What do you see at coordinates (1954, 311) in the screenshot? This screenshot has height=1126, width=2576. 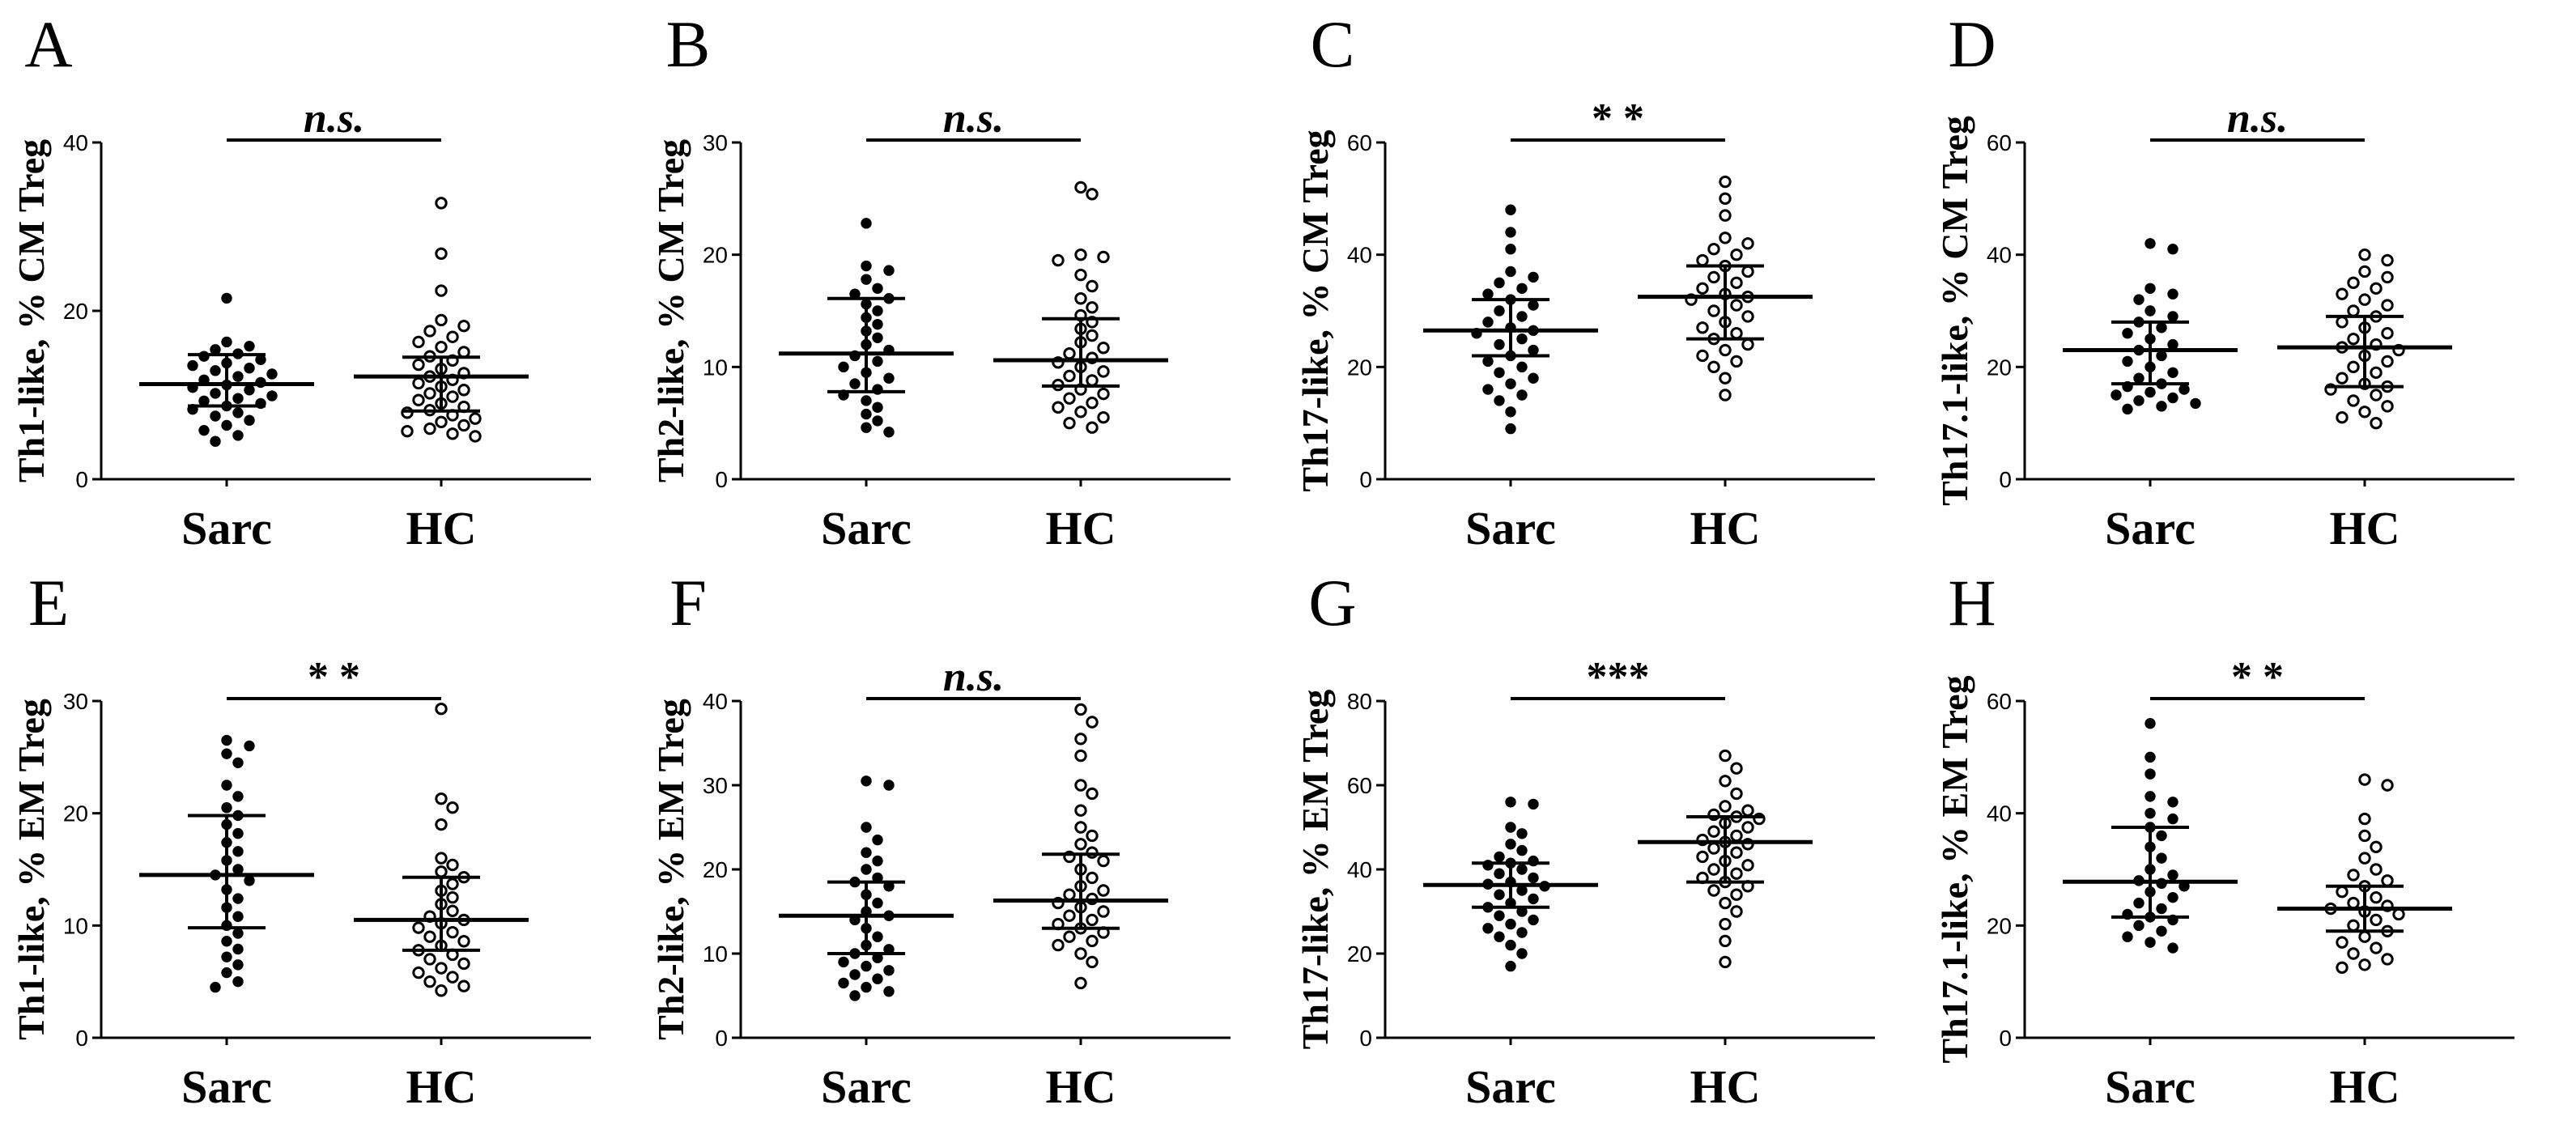 I see `y-axis-title: Th17.1-like, % CM Treg` at bounding box center [1954, 311].